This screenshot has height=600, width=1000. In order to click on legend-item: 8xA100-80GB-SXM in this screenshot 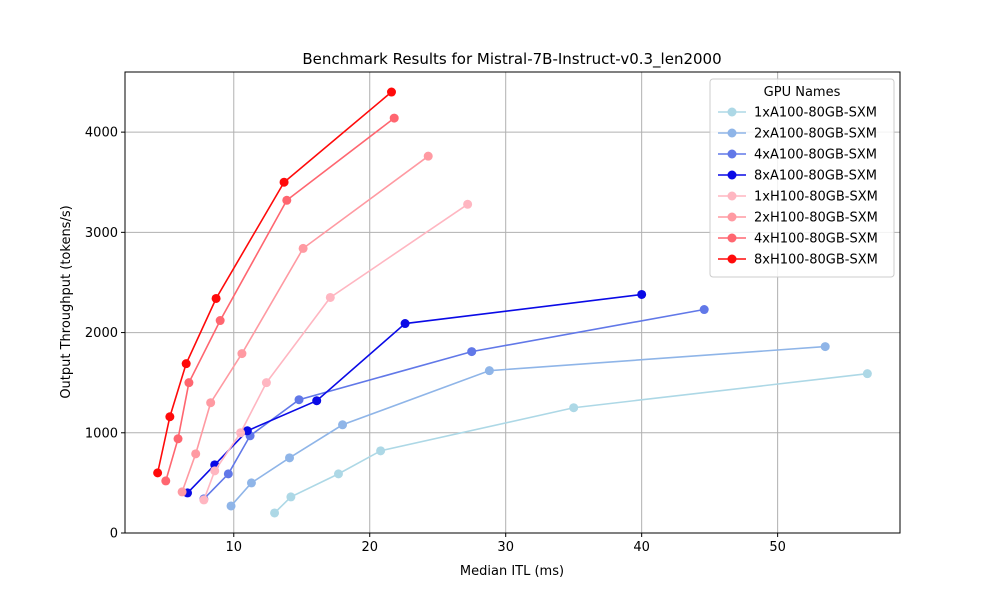, I will do `click(797, 176)`.